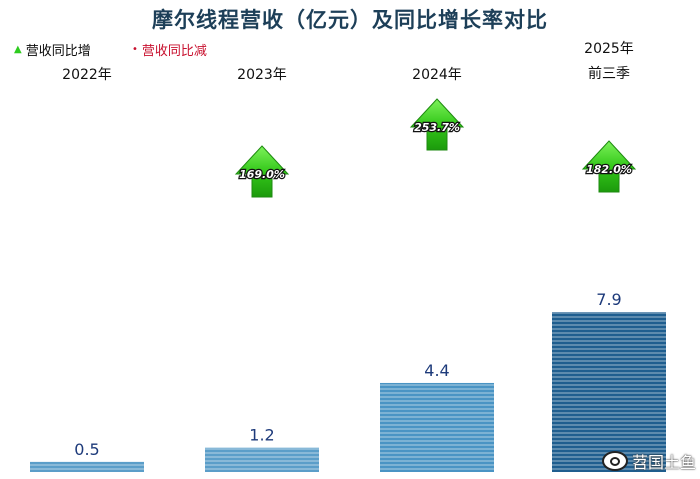 The height and width of the screenshot is (479, 700). I want to click on x-tick-label: 2023年, so click(262, 75).